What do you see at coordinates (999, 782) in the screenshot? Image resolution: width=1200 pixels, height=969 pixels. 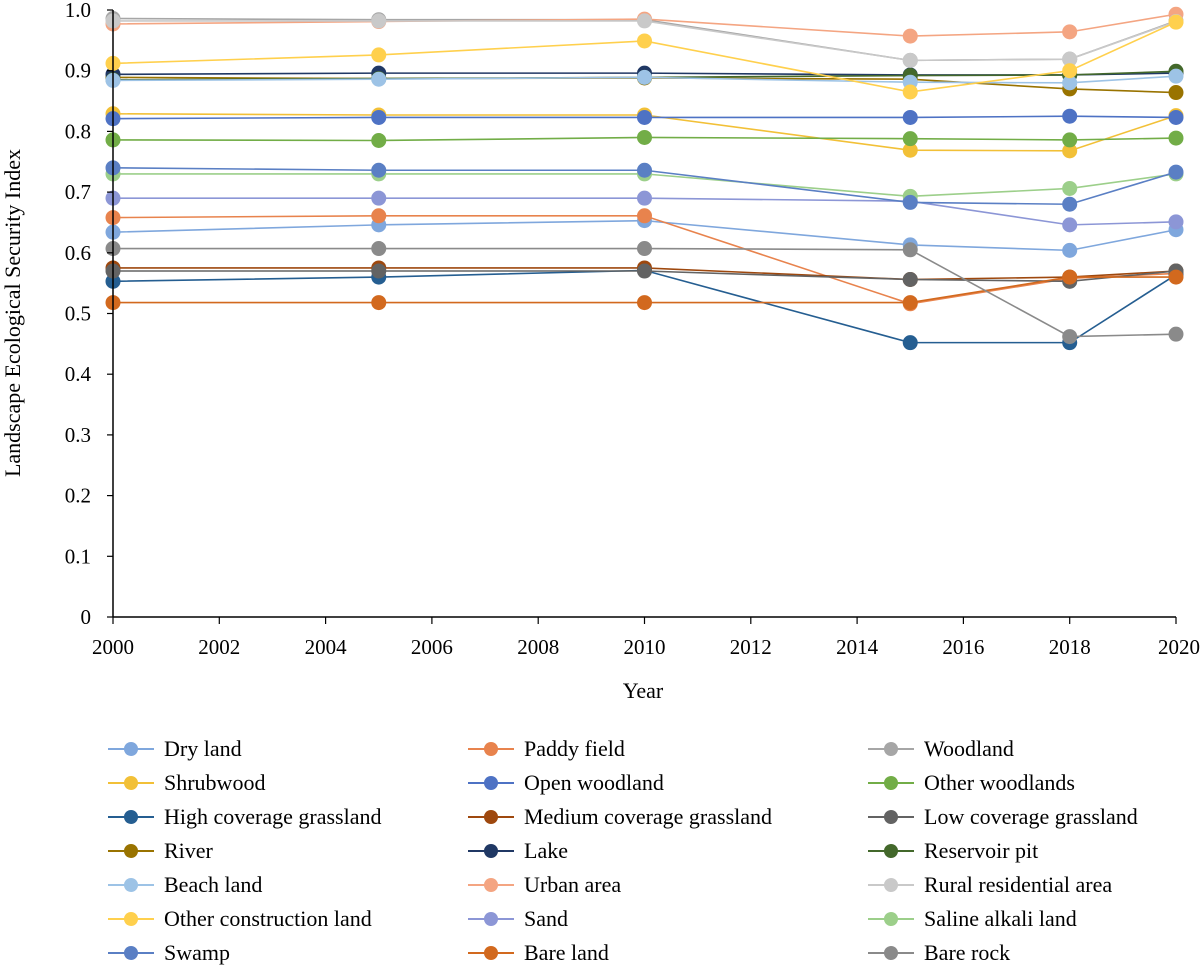 I see `legend-label: Other woodlands` at bounding box center [999, 782].